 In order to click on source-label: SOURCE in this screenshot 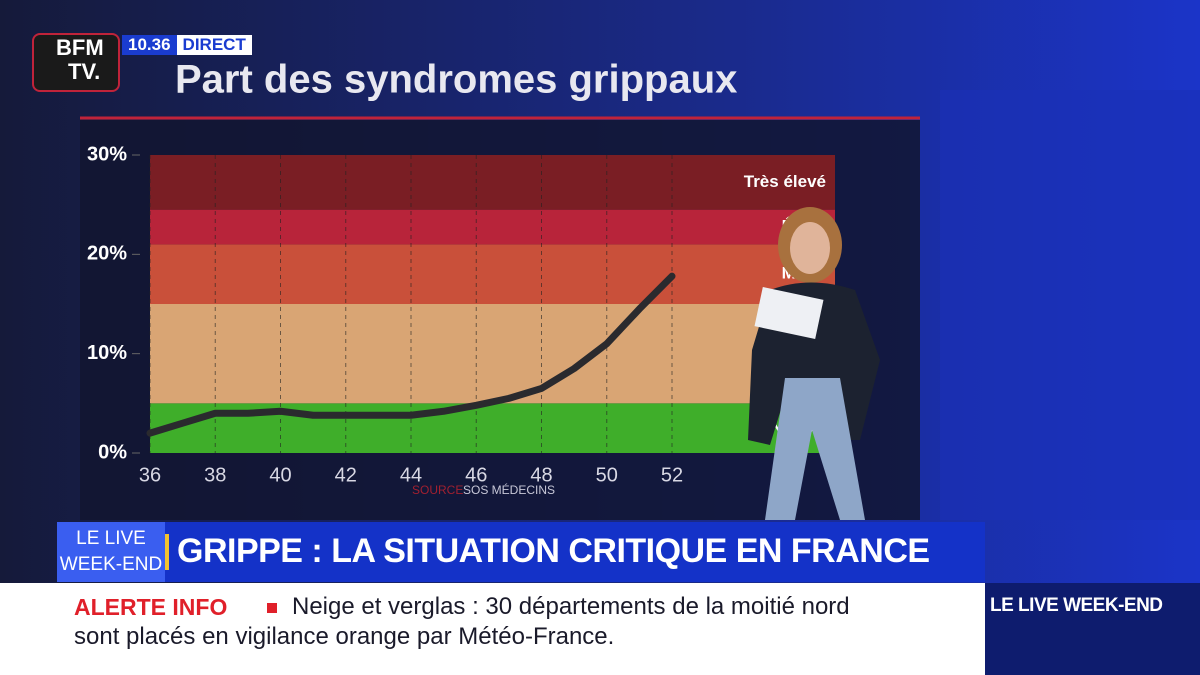, I will do `click(437, 490)`.